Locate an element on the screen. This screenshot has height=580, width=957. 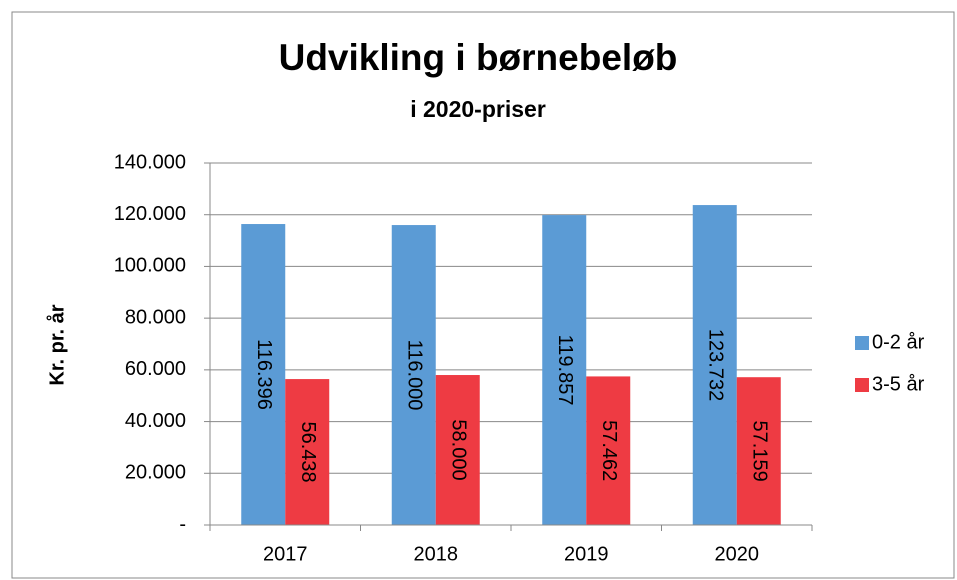
legend-label: 0-2 år is located at coordinates (898, 342).